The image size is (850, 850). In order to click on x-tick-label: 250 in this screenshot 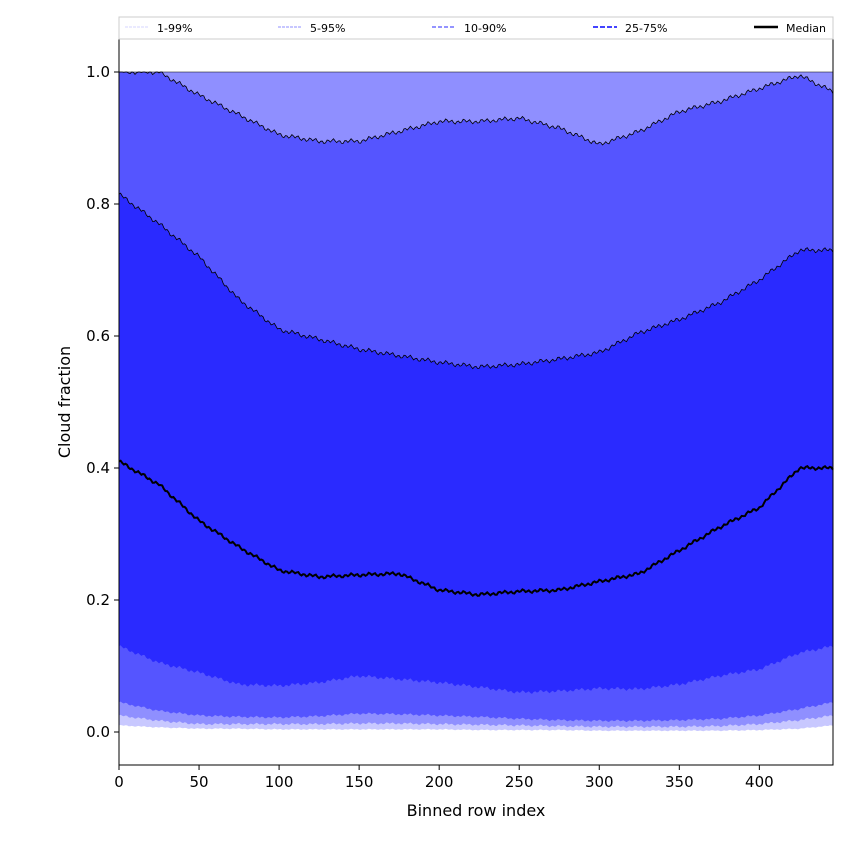, I will do `click(519, 782)`.